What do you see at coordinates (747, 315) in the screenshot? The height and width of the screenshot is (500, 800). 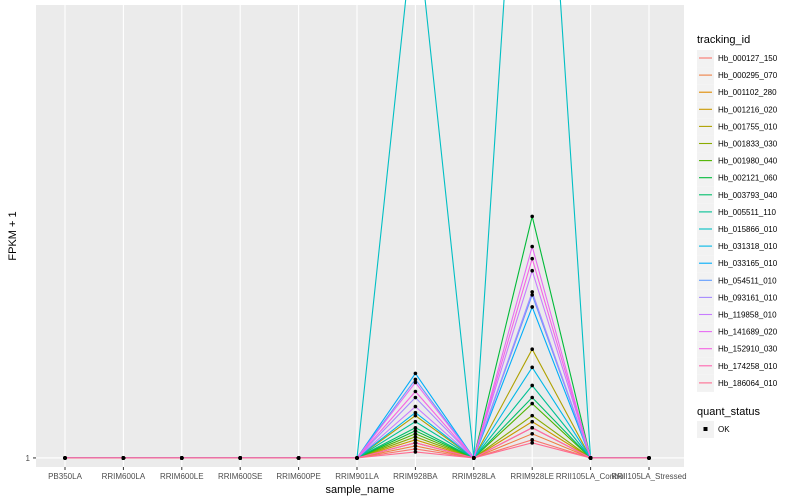 I see `legend-label: Hb_119858_010` at bounding box center [747, 315].